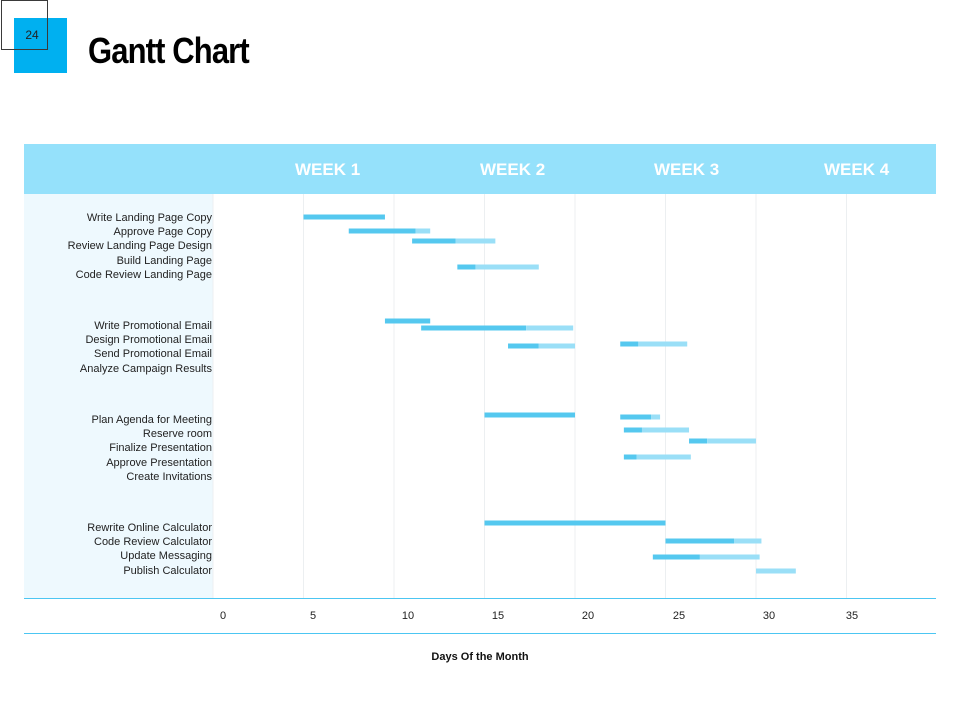 The height and width of the screenshot is (720, 960). Describe the element at coordinates (148, 340) in the screenshot. I see `task-label: Design Promotional Email` at that location.